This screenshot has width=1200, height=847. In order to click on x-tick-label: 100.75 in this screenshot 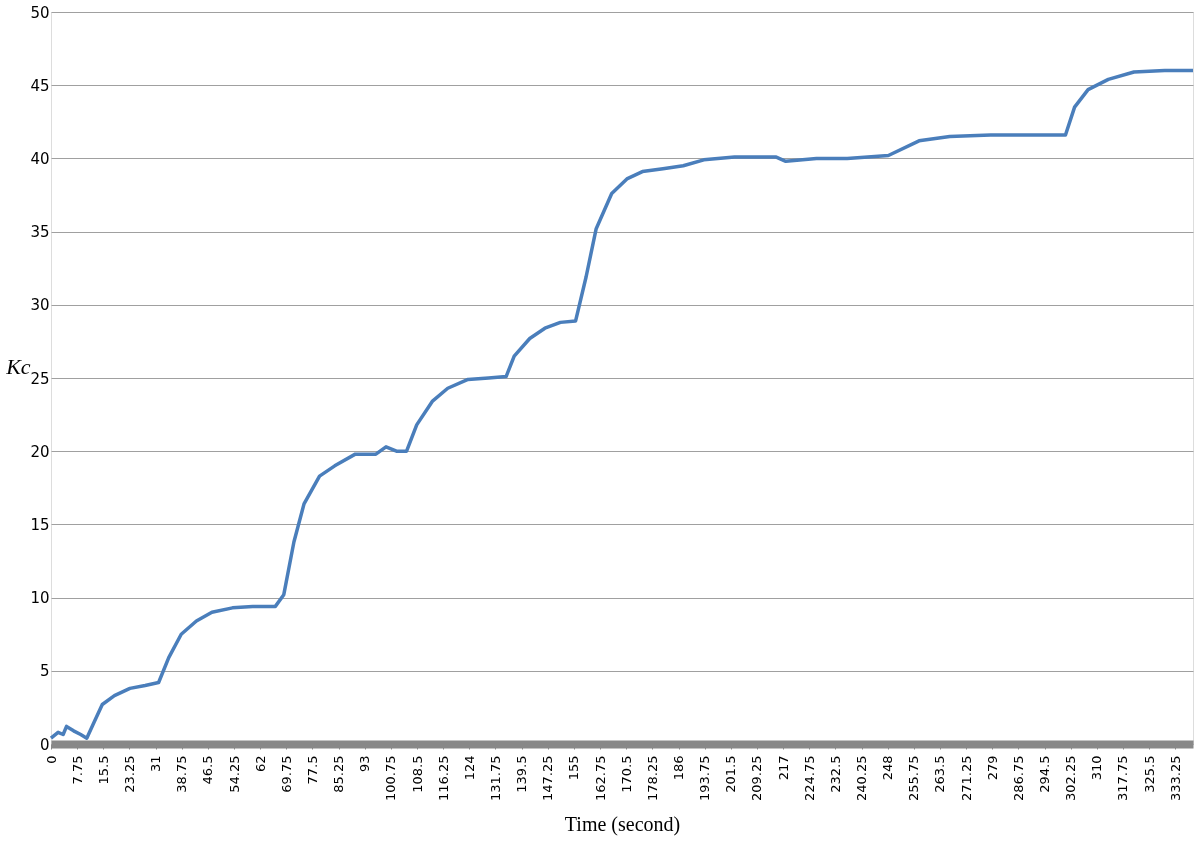, I will do `click(391, 778)`.